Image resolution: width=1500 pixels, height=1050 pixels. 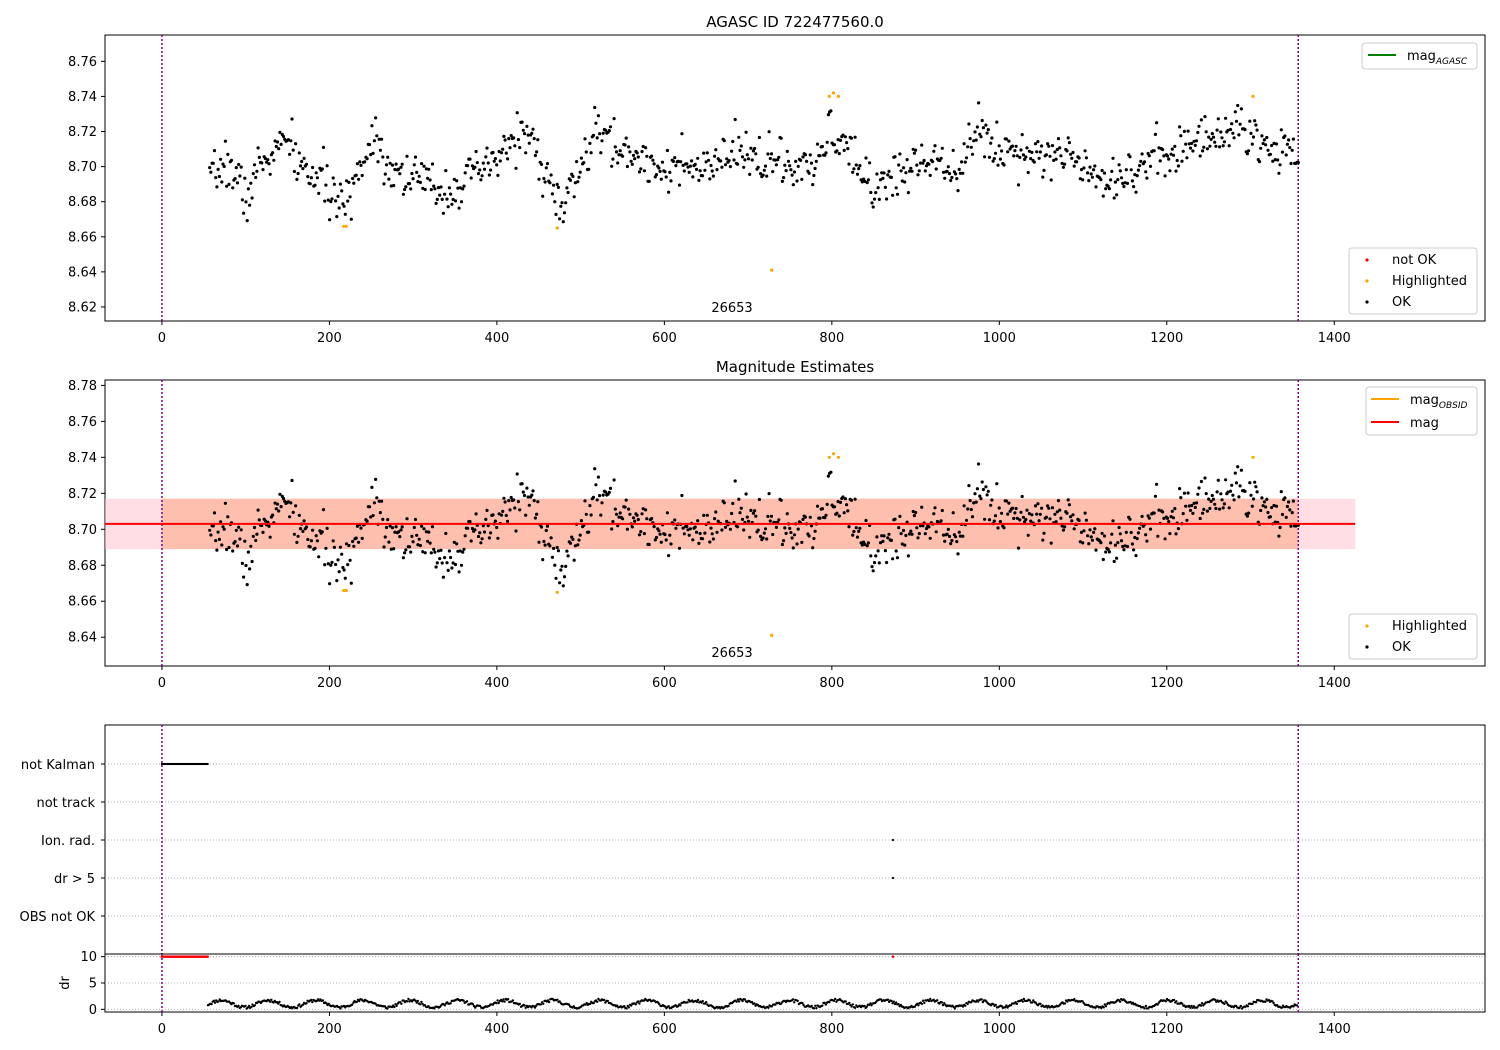 What do you see at coordinates (1367, 260) in the screenshot?
I see `legend-not-ok-marker` at bounding box center [1367, 260].